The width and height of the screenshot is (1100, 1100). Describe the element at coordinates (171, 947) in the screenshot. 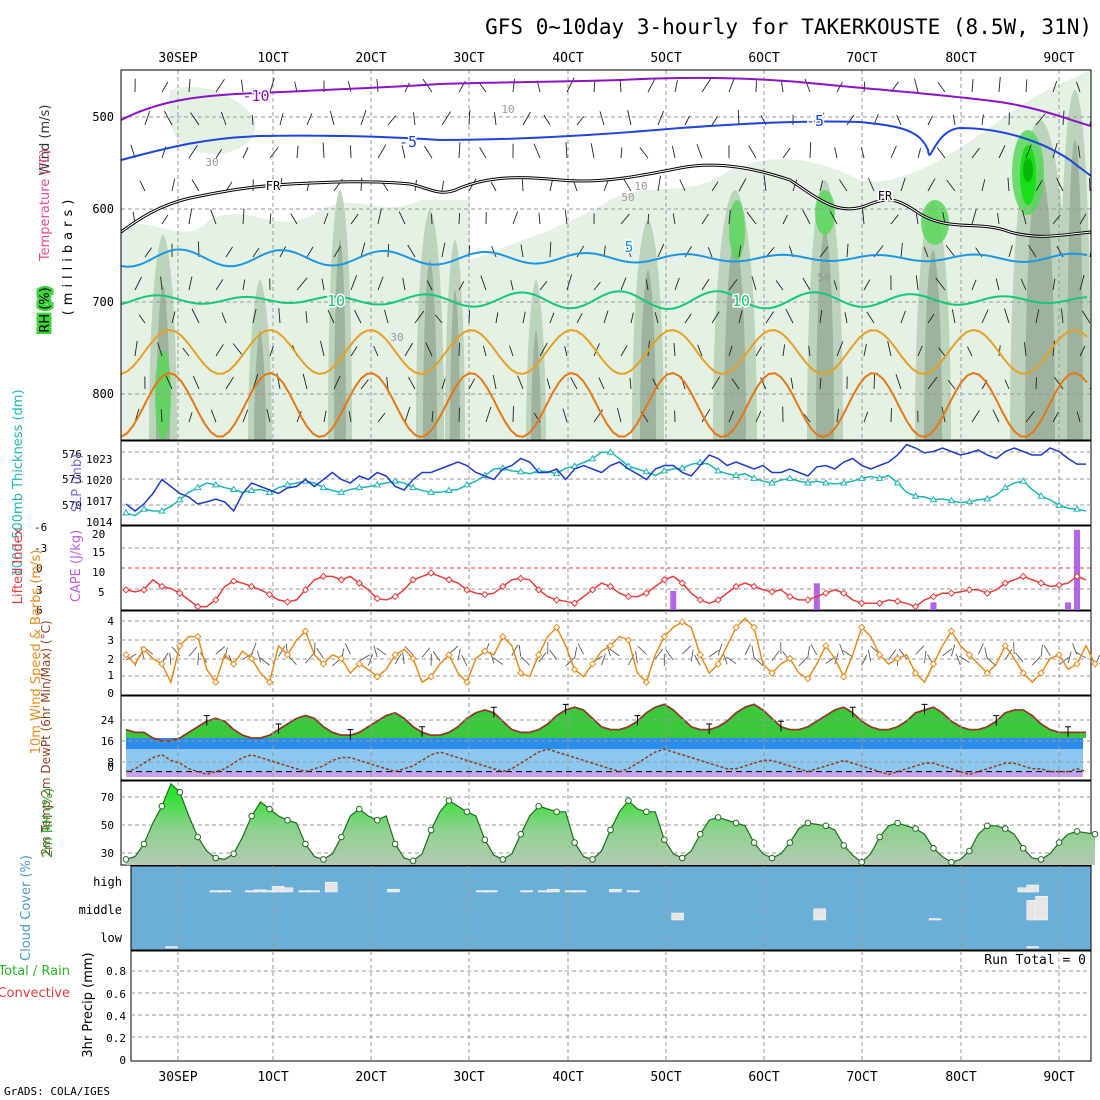

I see `cloud-bar` at that location.